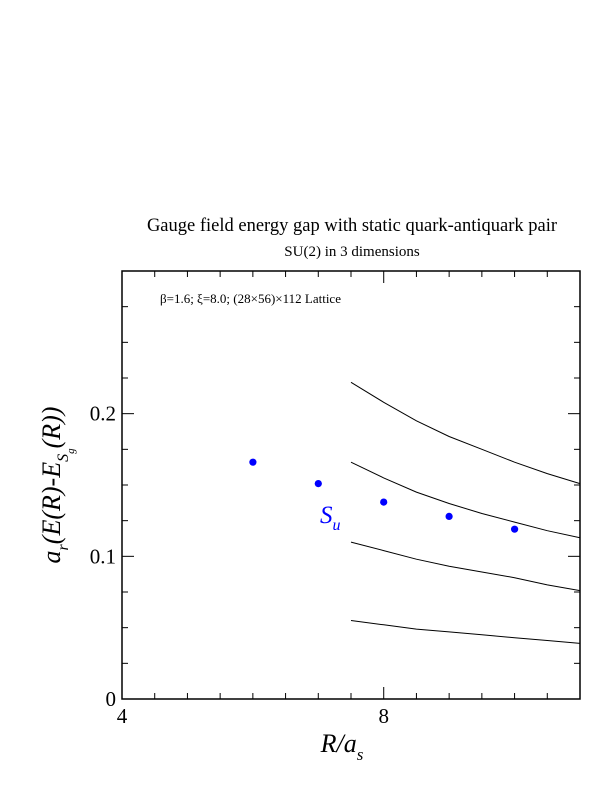 The image size is (612, 792). I want to click on x-axis-label-sub: s, so click(360, 754).